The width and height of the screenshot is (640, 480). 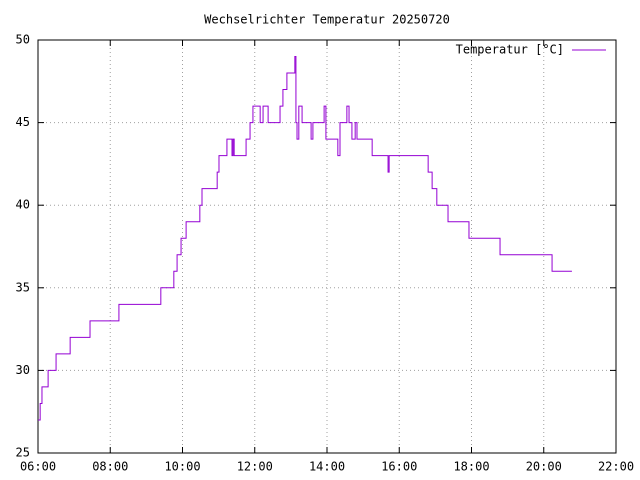 What do you see at coordinates (23, 287) in the screenshot?
I see `y-tick-label: 35` at bounding box center [23, 287].